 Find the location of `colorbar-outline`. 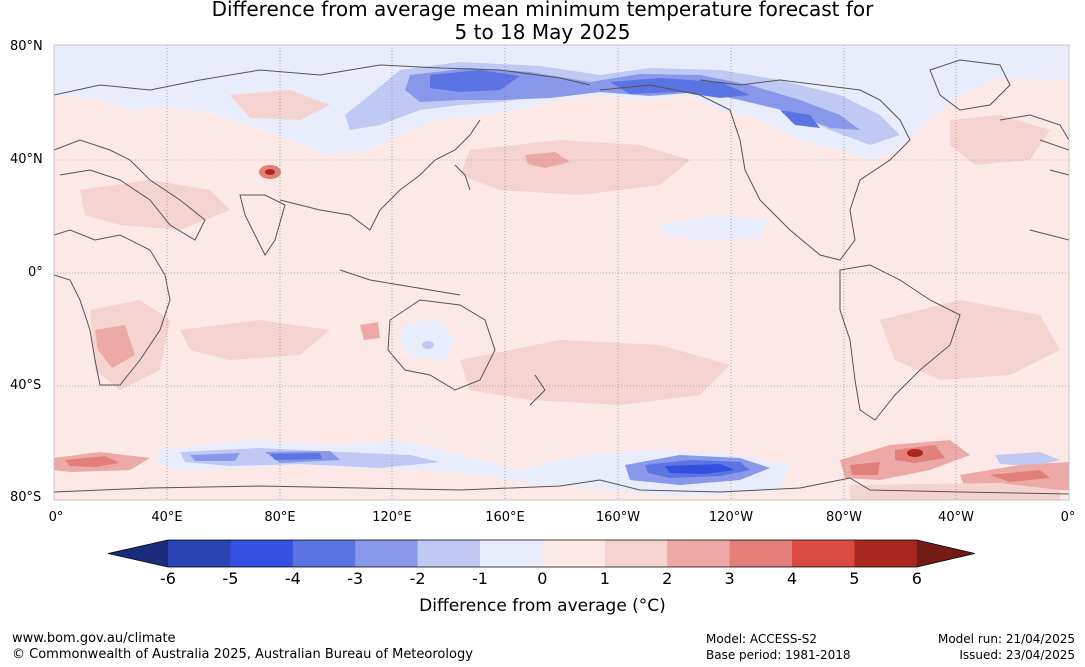

colorbar-outline is located at coordinates (541, 553).